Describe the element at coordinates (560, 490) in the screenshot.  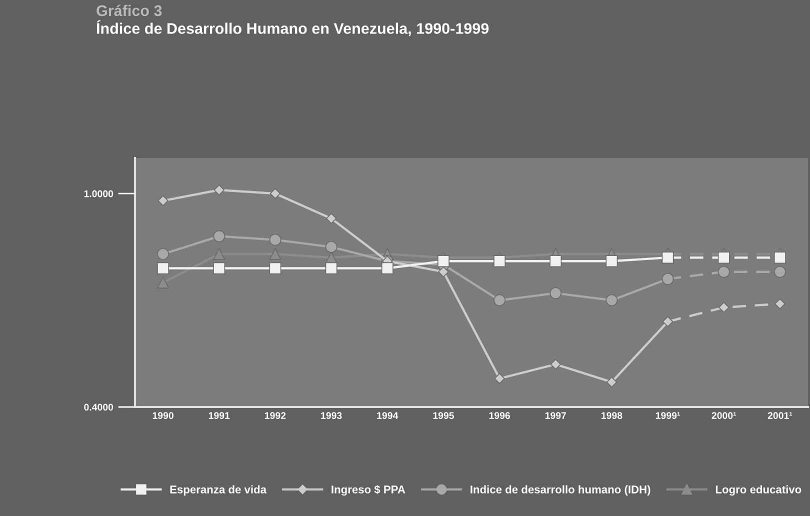
I see `legend-label: Indice de desarrollo humano (IDH)` at that location.